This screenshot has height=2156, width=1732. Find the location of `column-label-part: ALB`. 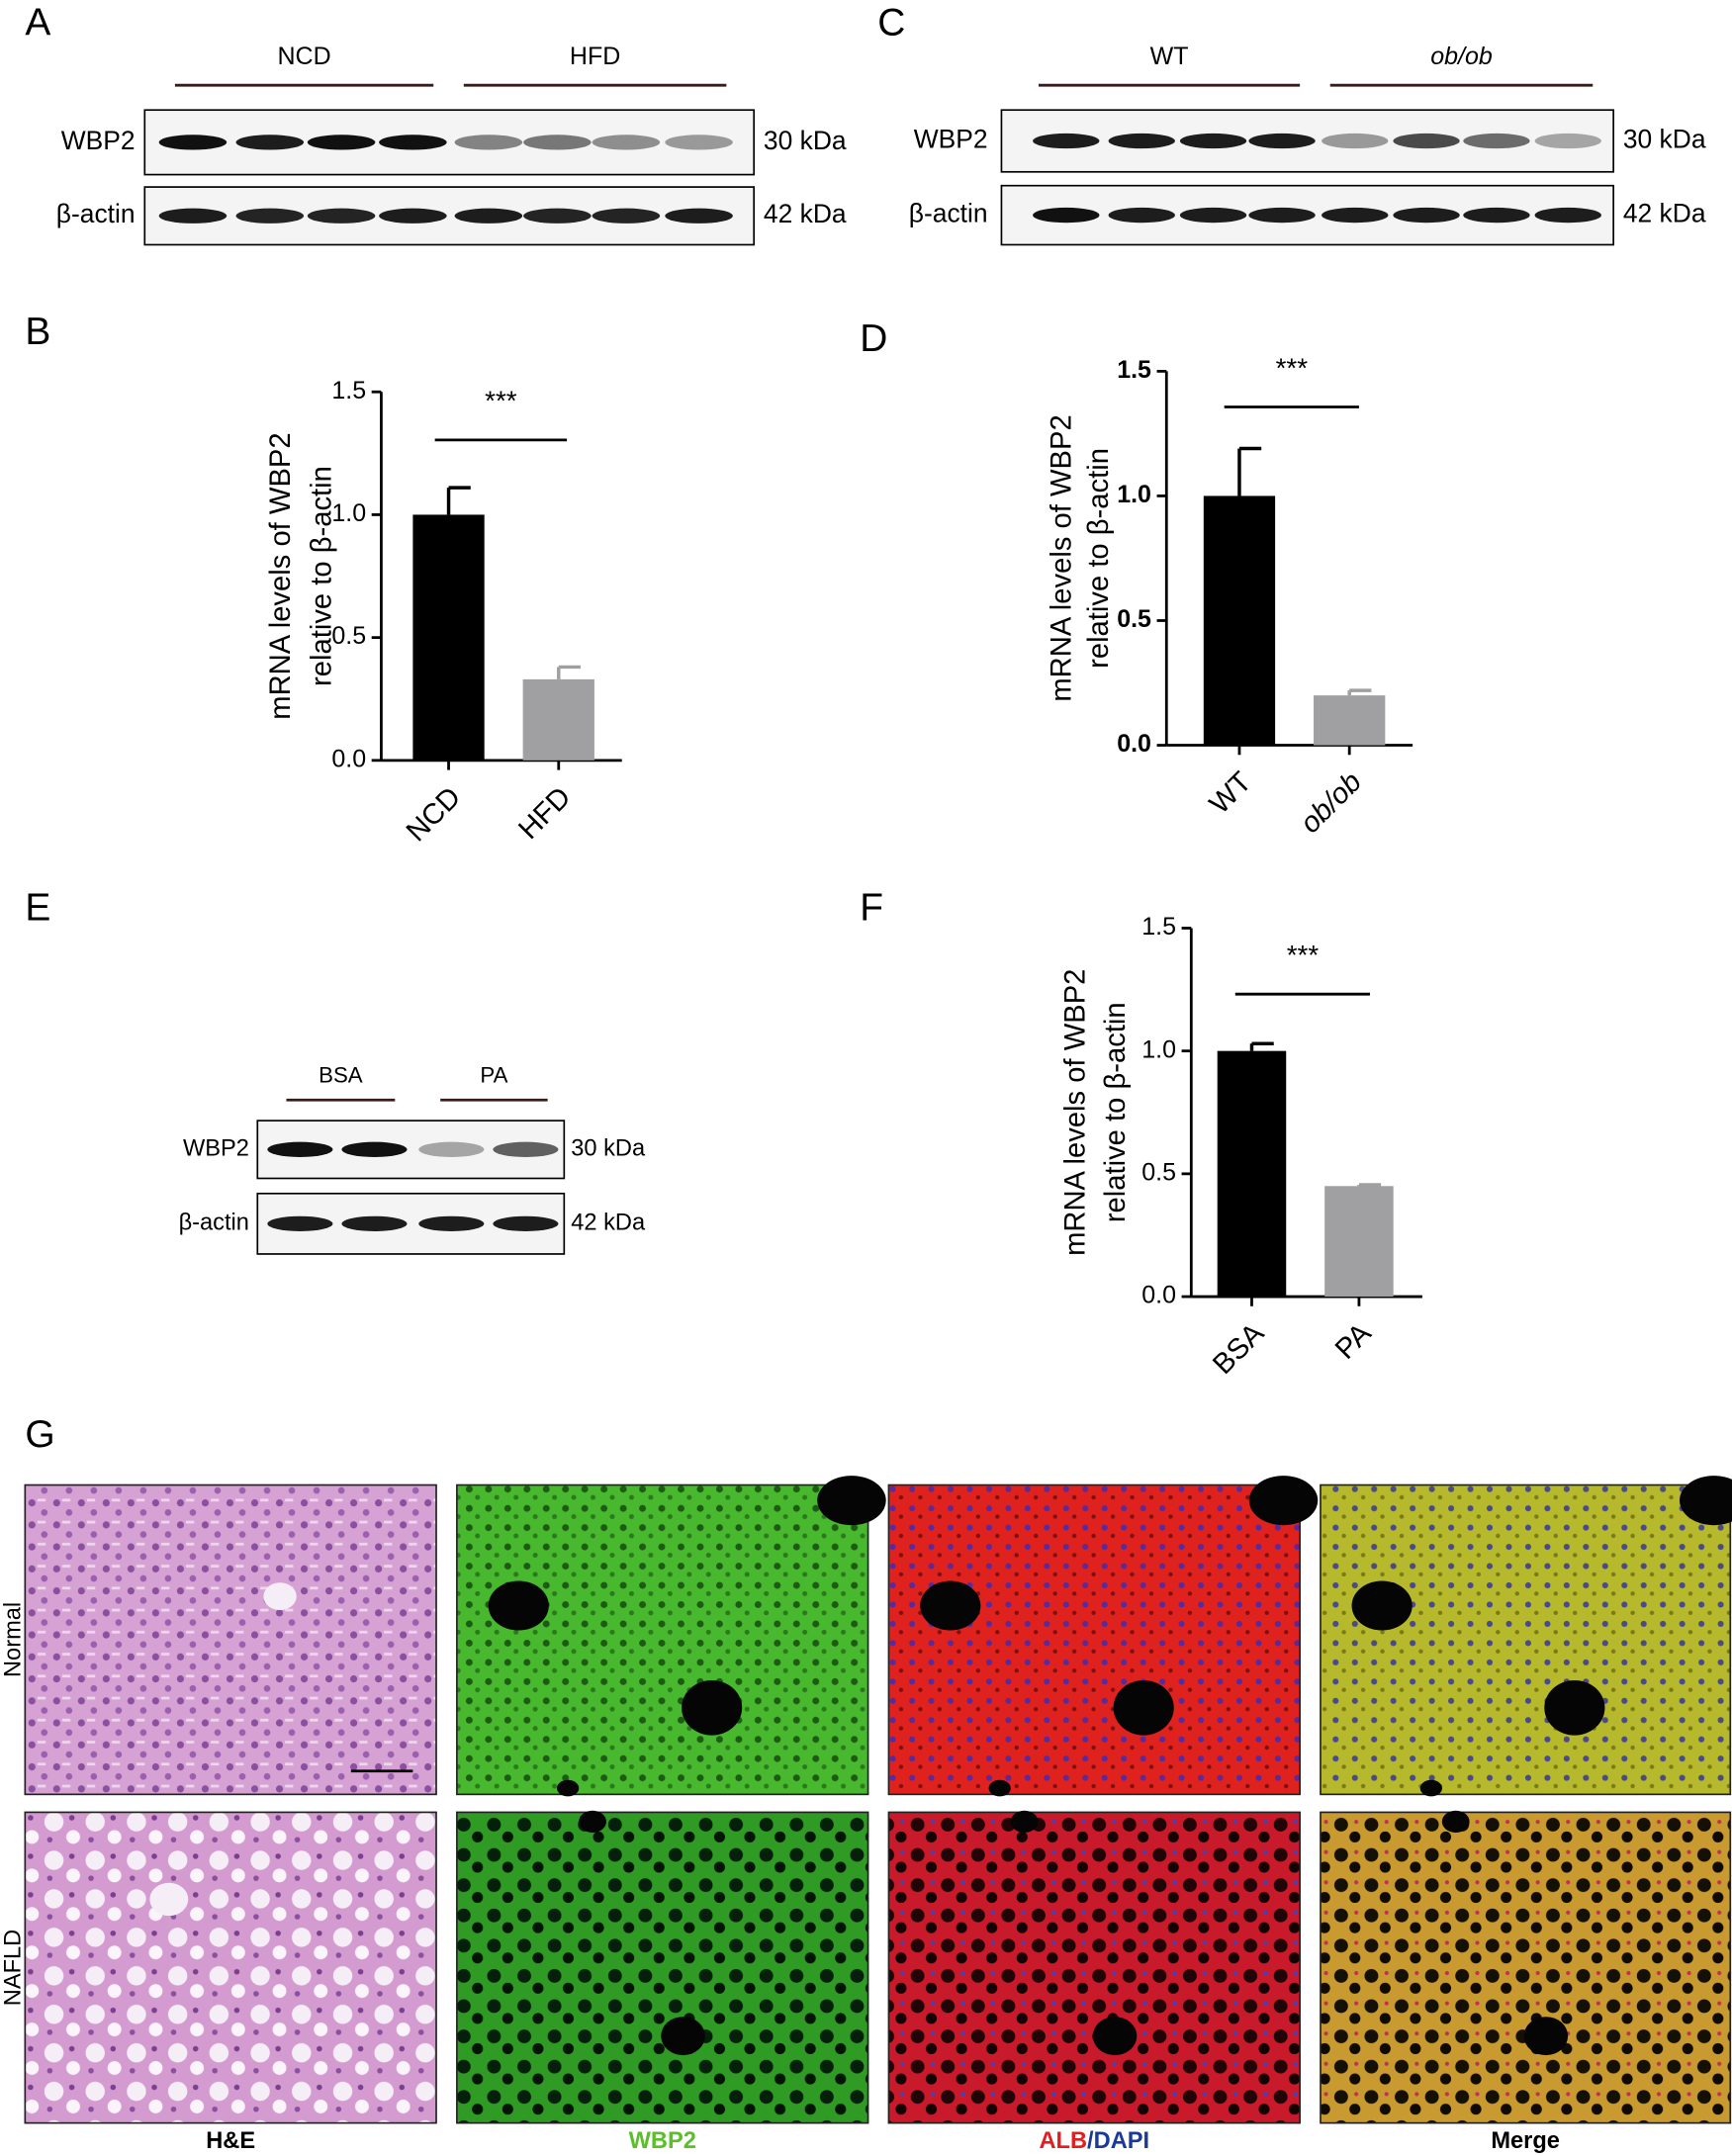

column-label-part: ALB is located at coordinates (1063, 2141).